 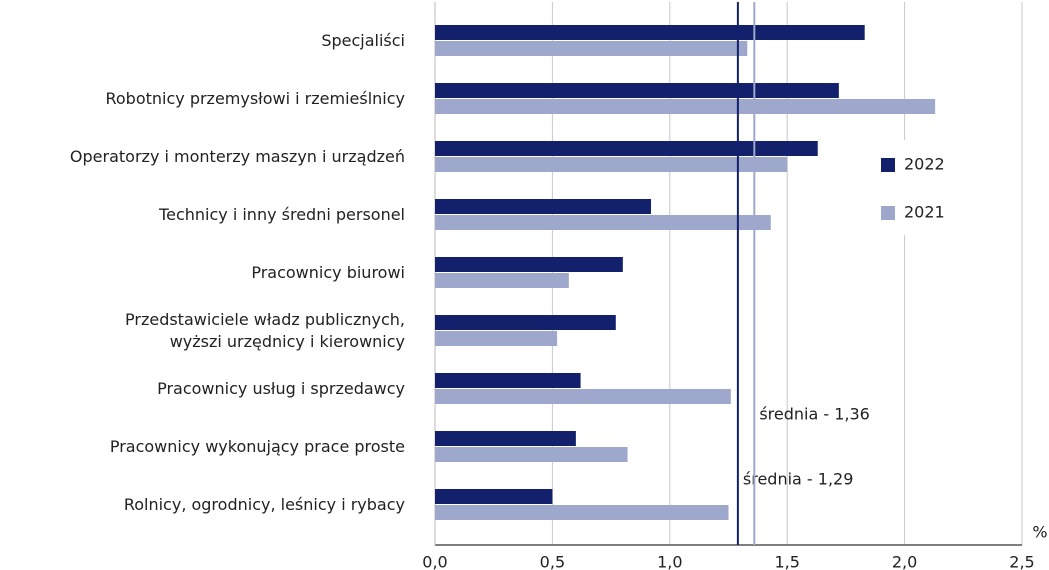 What do you see at coordinates (255, 98) in the screenshot?
I see `category-label: Robotnicy przemysłowi i rzemieślnicy` at bounding box center [255, 98].